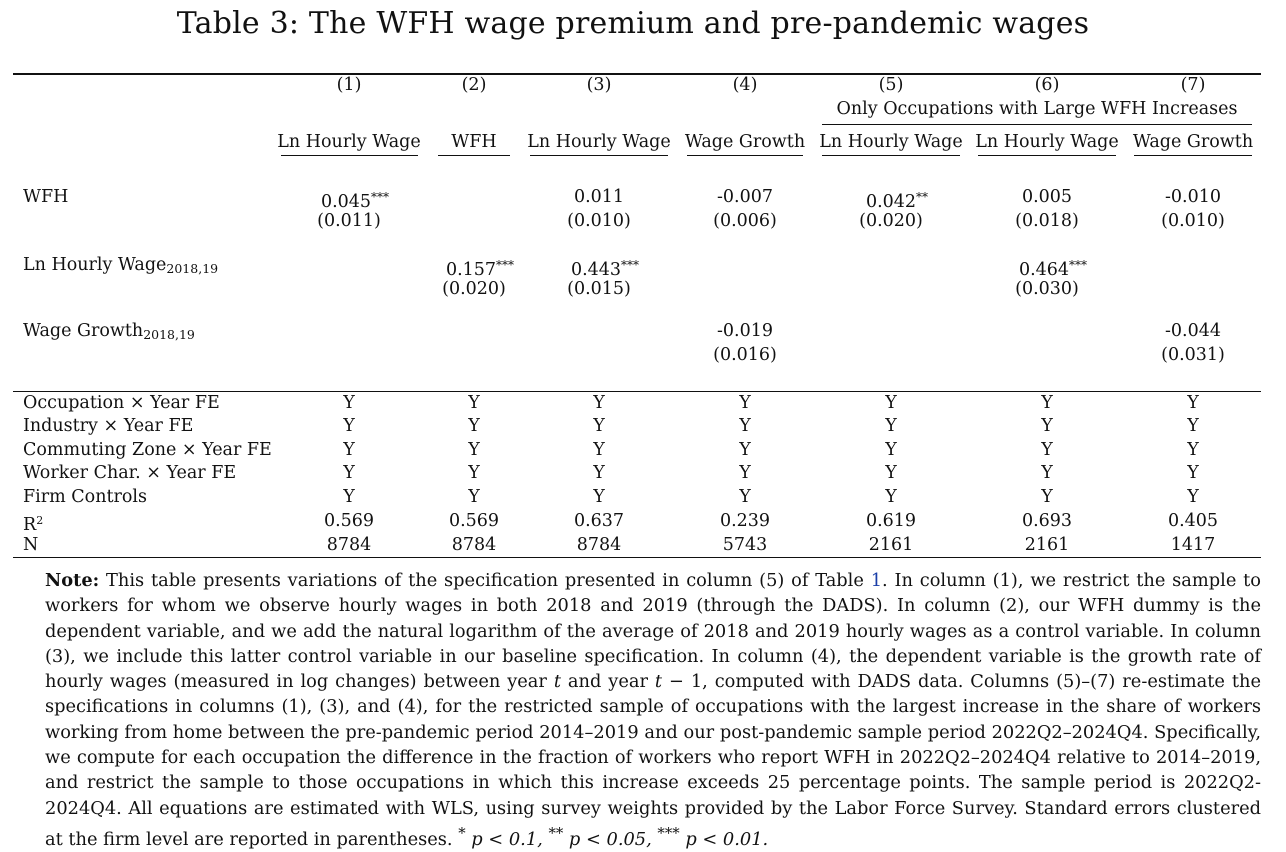 The width and height of the screenshot is (1286, 852). I want to click on column-number: (4), so click(745, 85).